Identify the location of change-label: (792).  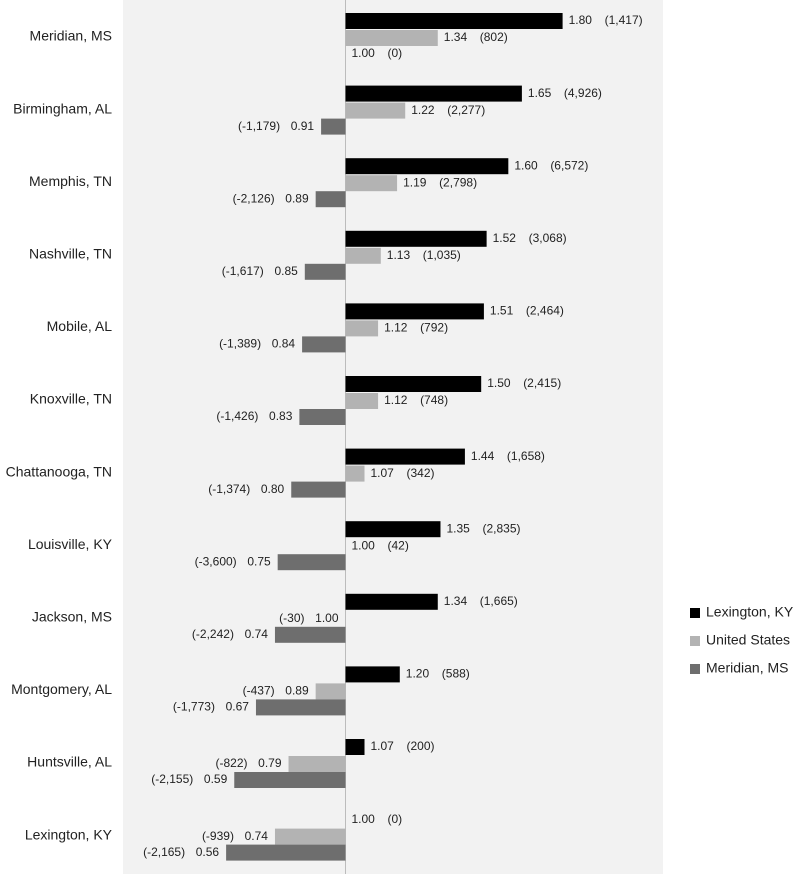
(434, 328).